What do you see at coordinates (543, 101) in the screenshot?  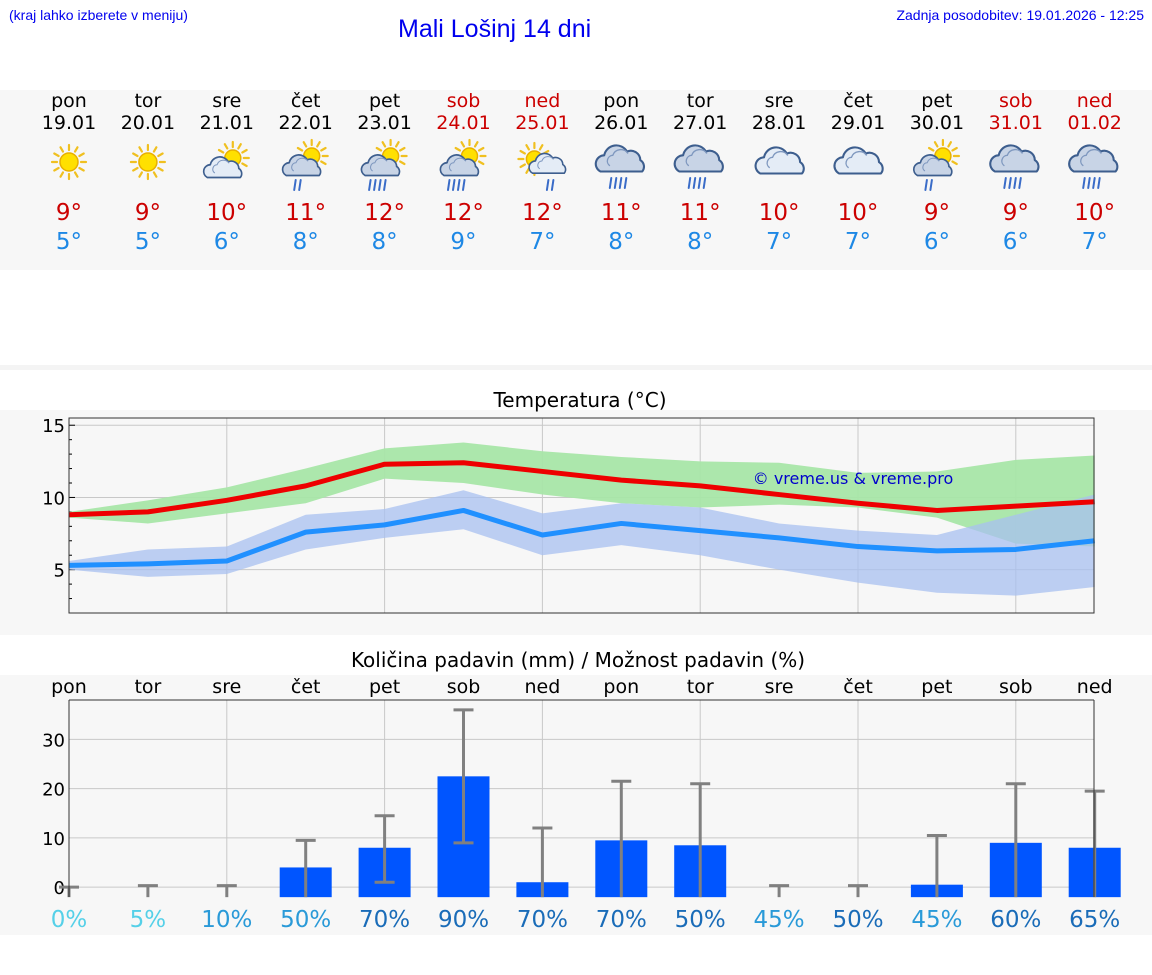 I see `day-name: ned` at bounding box center [543, 101].